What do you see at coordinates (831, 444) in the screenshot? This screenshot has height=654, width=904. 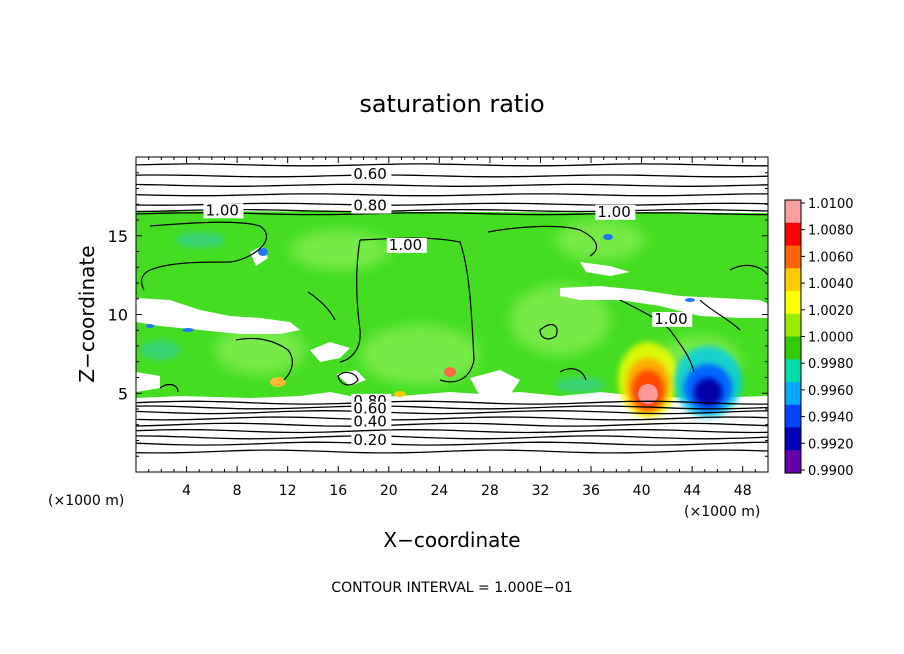 I see `colorbar-label: 0.9920` at bounding box center [831, 444].